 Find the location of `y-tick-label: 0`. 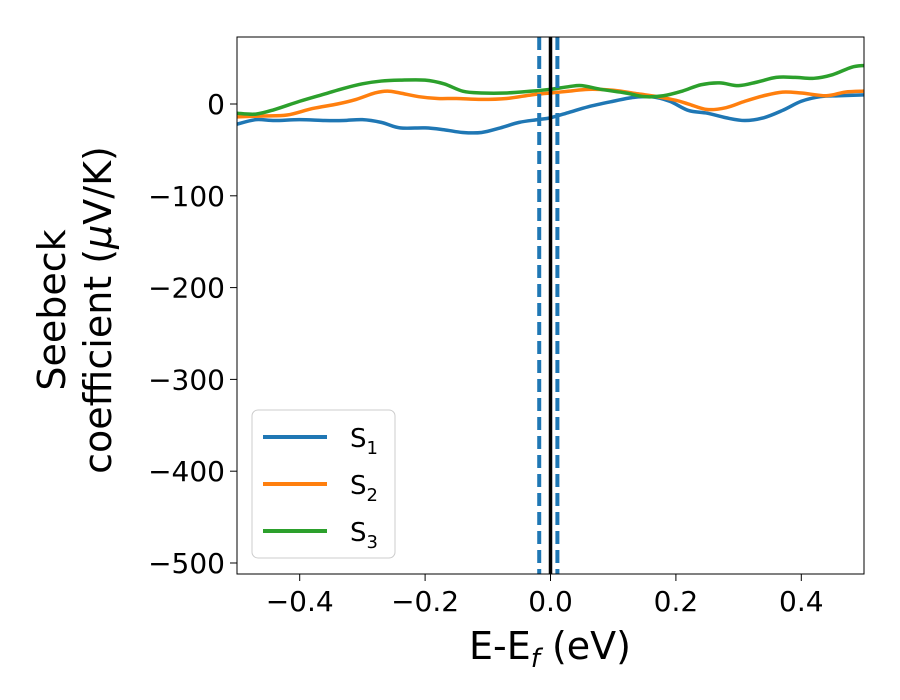

y-tick-label: 0 is located at coordinates (216, 104).